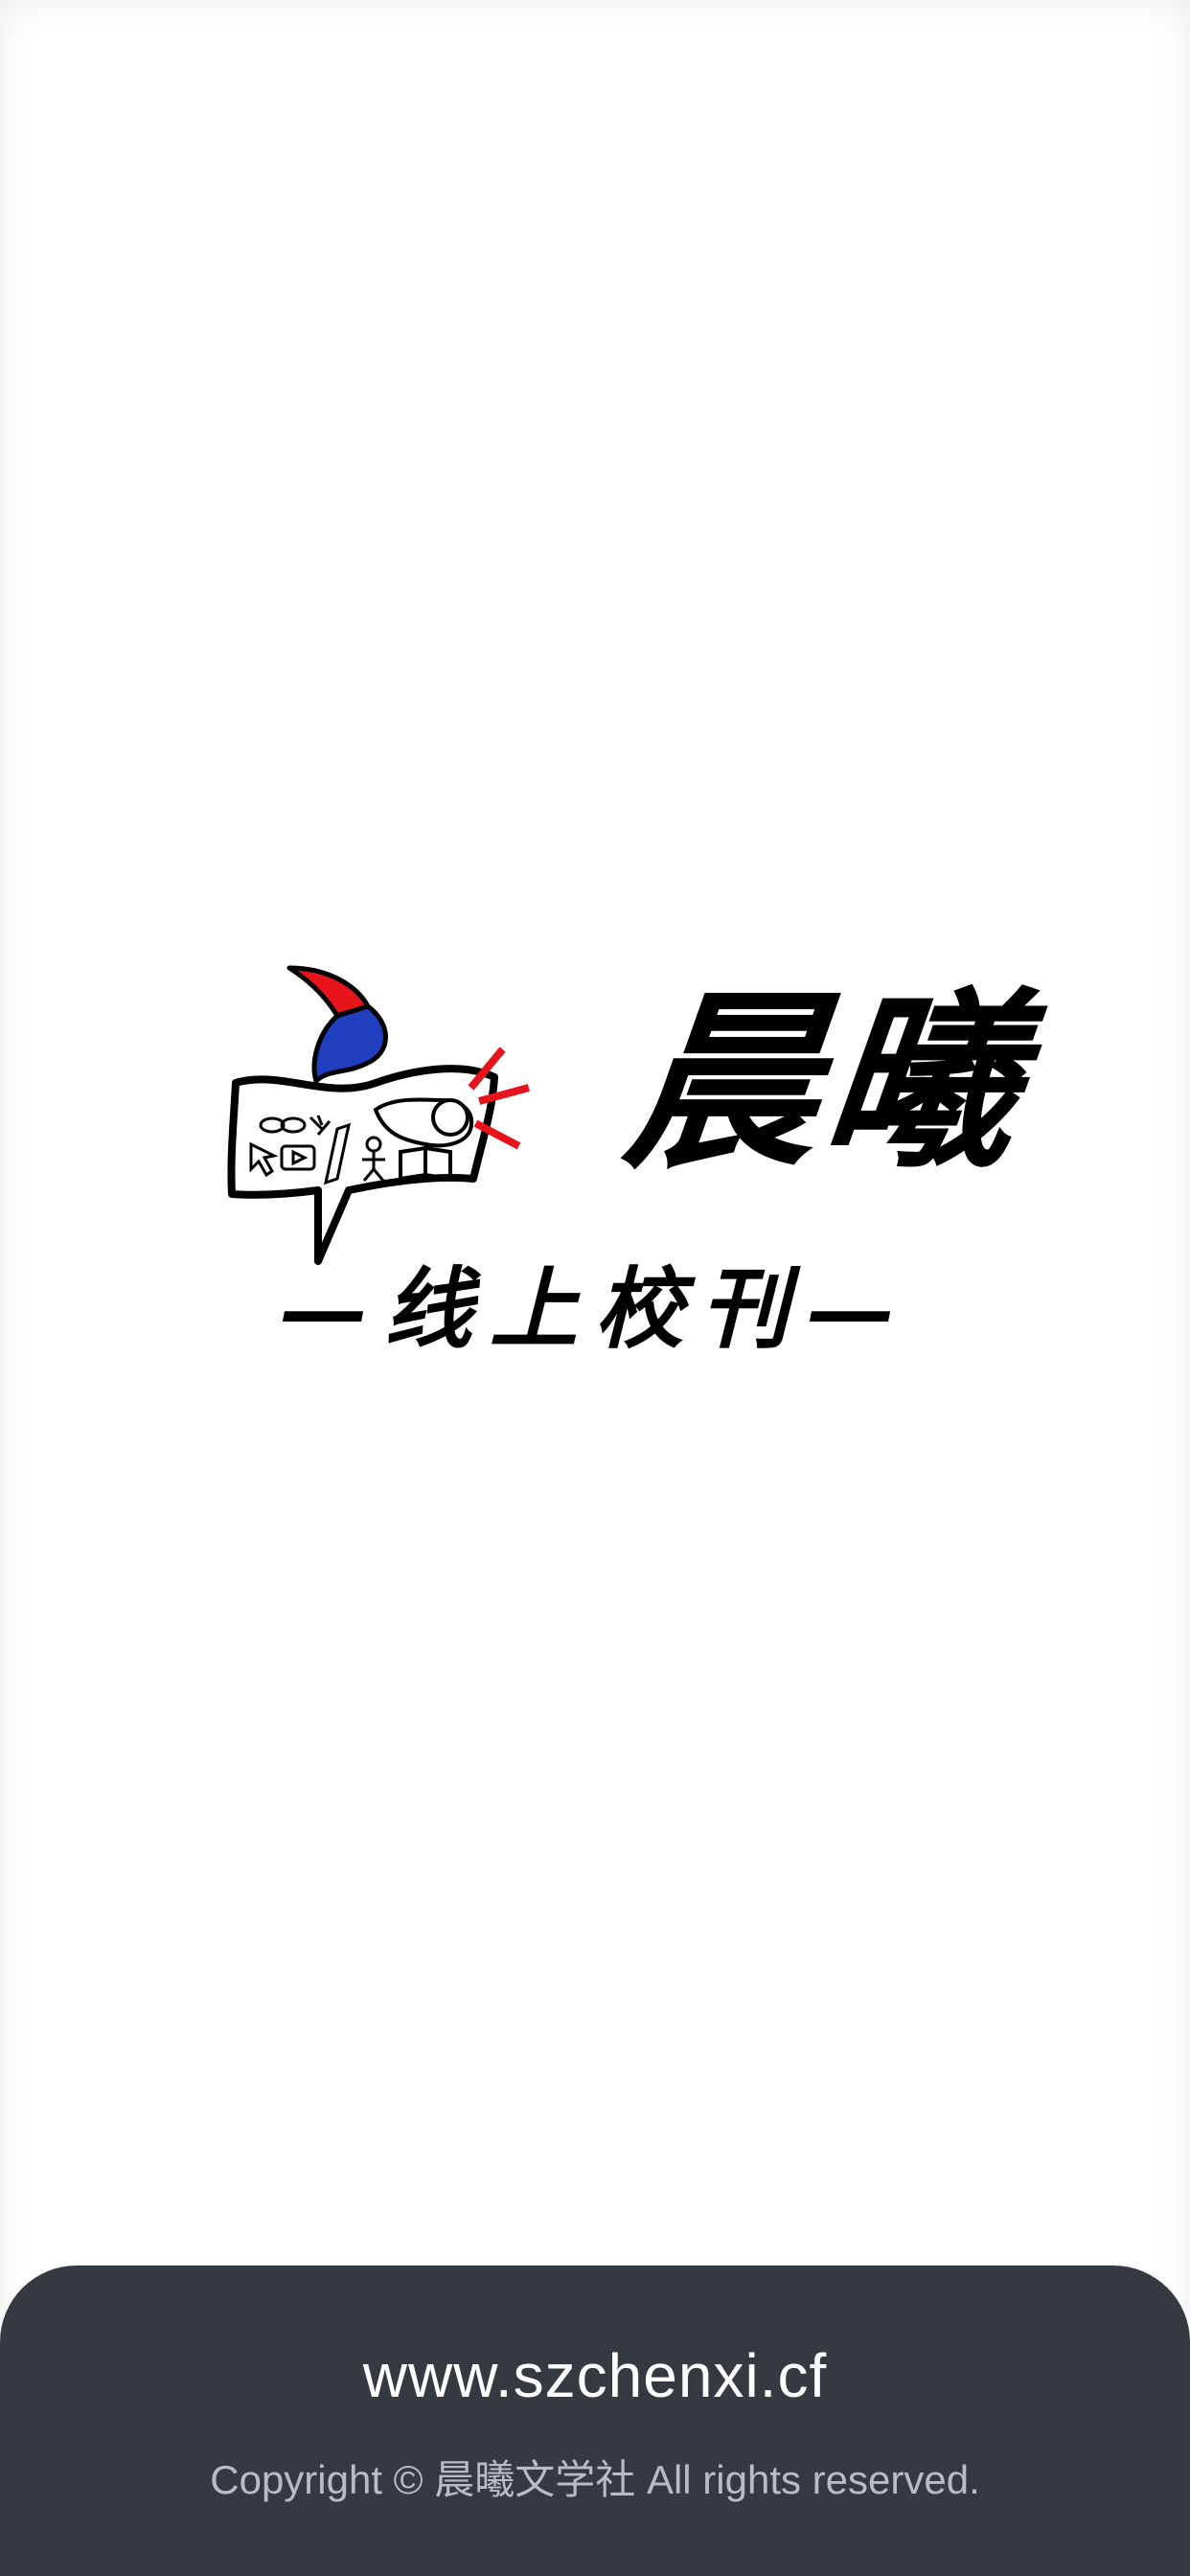 The height and width of the screenshot is (2576, 1190). I want to click on brand-name: 晨曦, so click(825, 1082).